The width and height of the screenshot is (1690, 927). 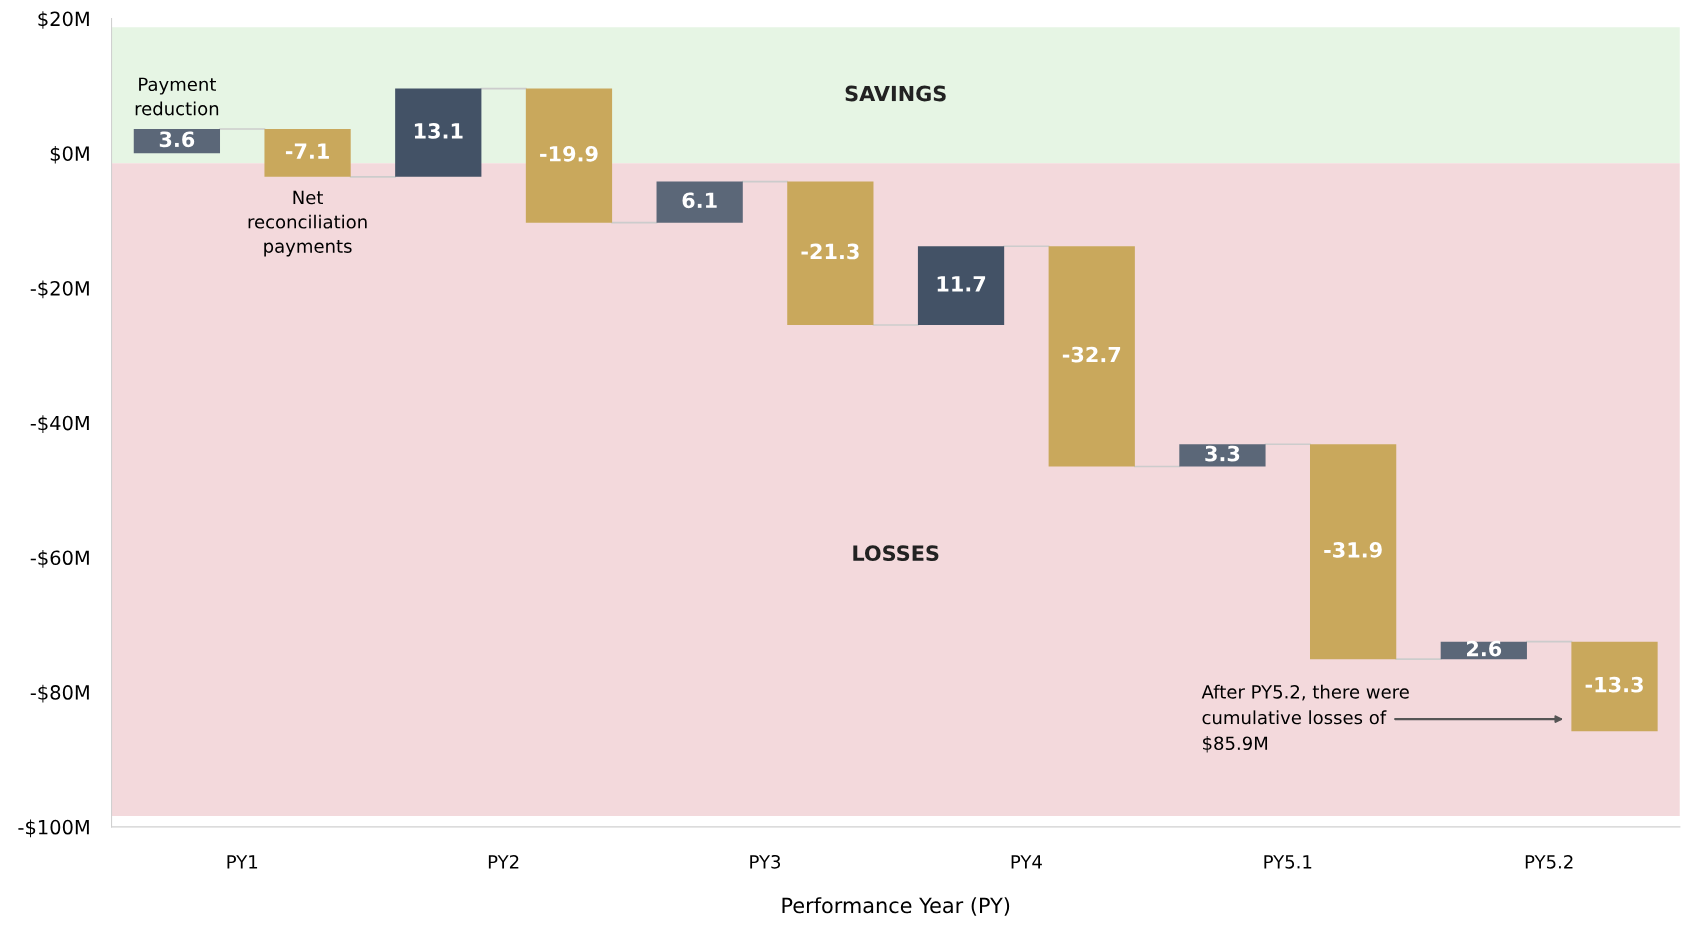 I want to click on x-tick-label: PY3, so click(x=765, y=861).